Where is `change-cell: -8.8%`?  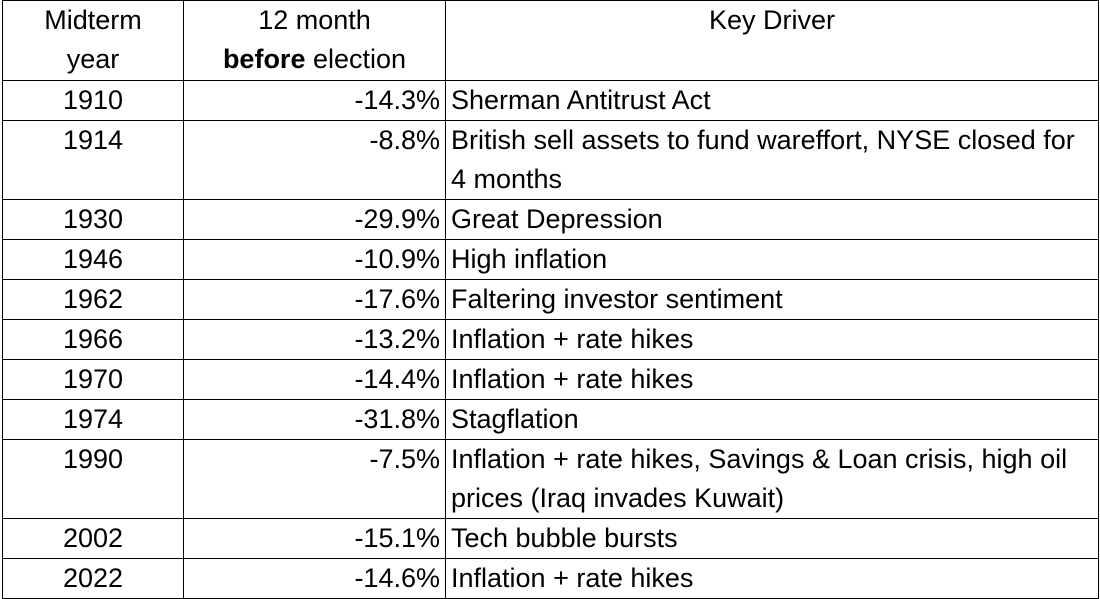 change-cell: -8.8% is located at coordinates (314, 160).